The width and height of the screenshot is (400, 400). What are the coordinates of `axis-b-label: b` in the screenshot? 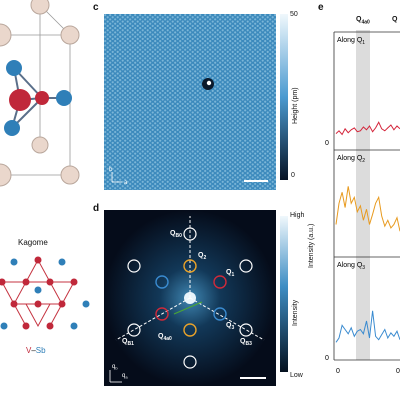 It's located at (111, 170).